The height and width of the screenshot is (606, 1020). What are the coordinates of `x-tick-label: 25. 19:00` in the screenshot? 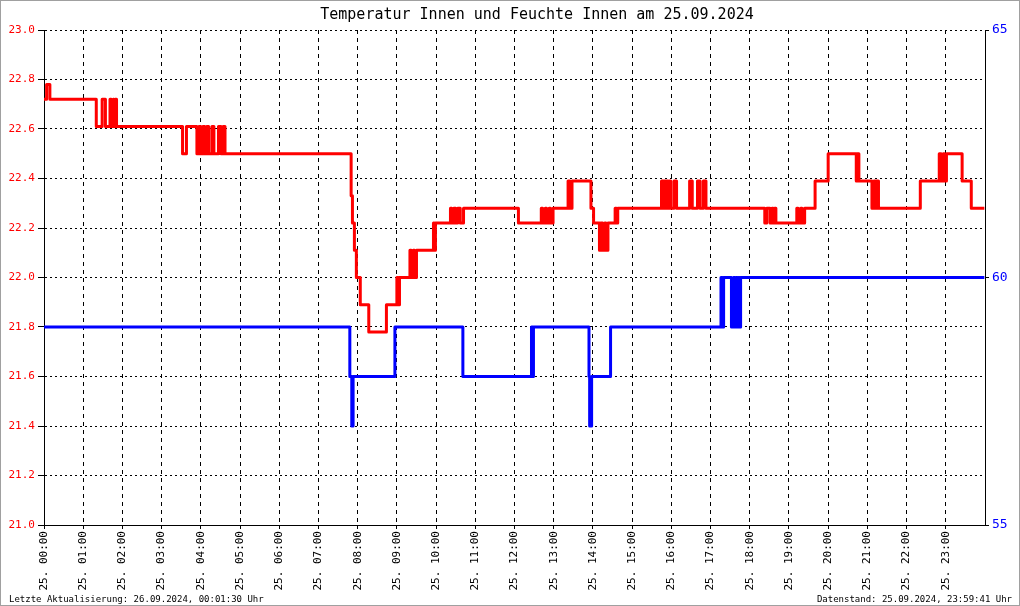 It's located at (788, 561).